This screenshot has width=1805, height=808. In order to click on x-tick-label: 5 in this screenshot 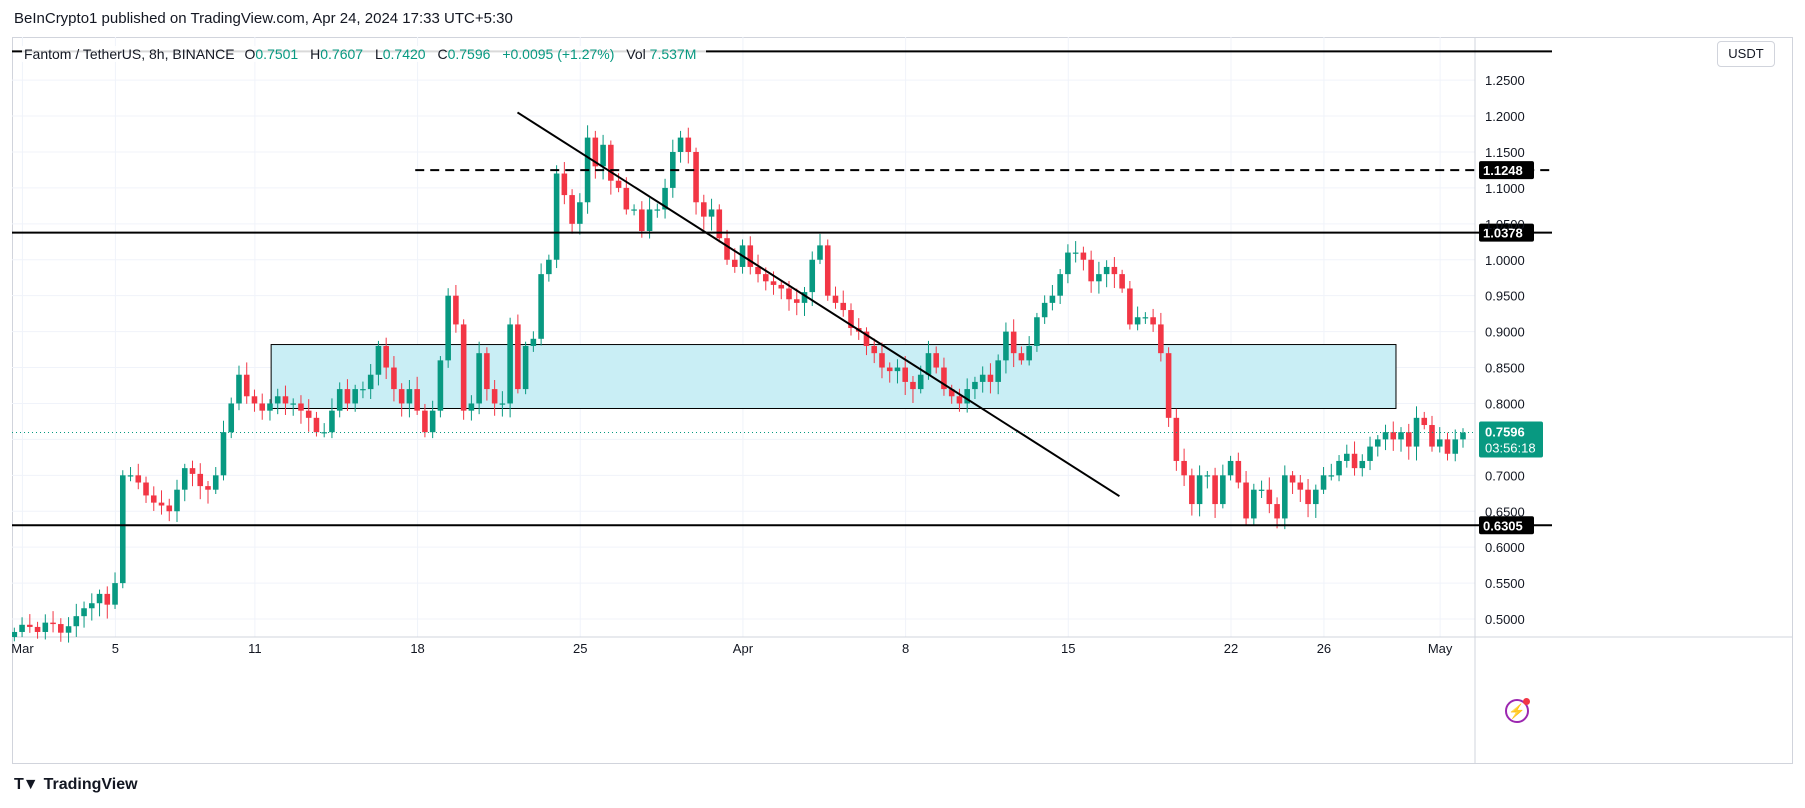, I will do `click(115, 648)`.